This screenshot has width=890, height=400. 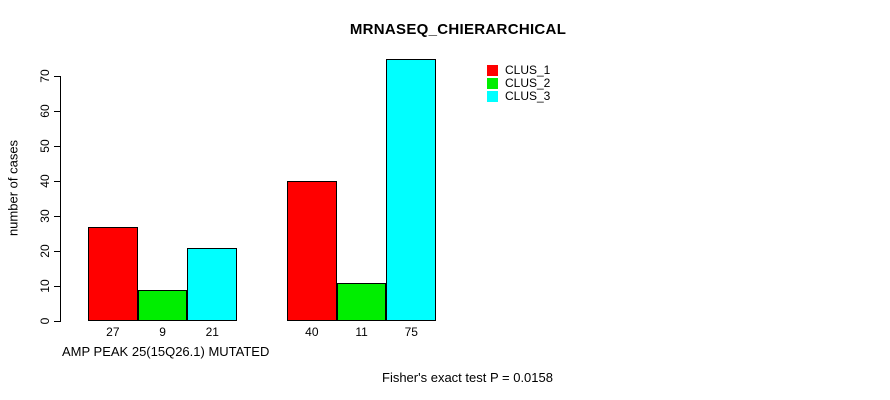 What do you see at coordinates (166, 351) in the screenshot?
I see `x-axis-label: AMP PEAK 25(15Q26.1) MUTATED` at bounding box center [166, 351].